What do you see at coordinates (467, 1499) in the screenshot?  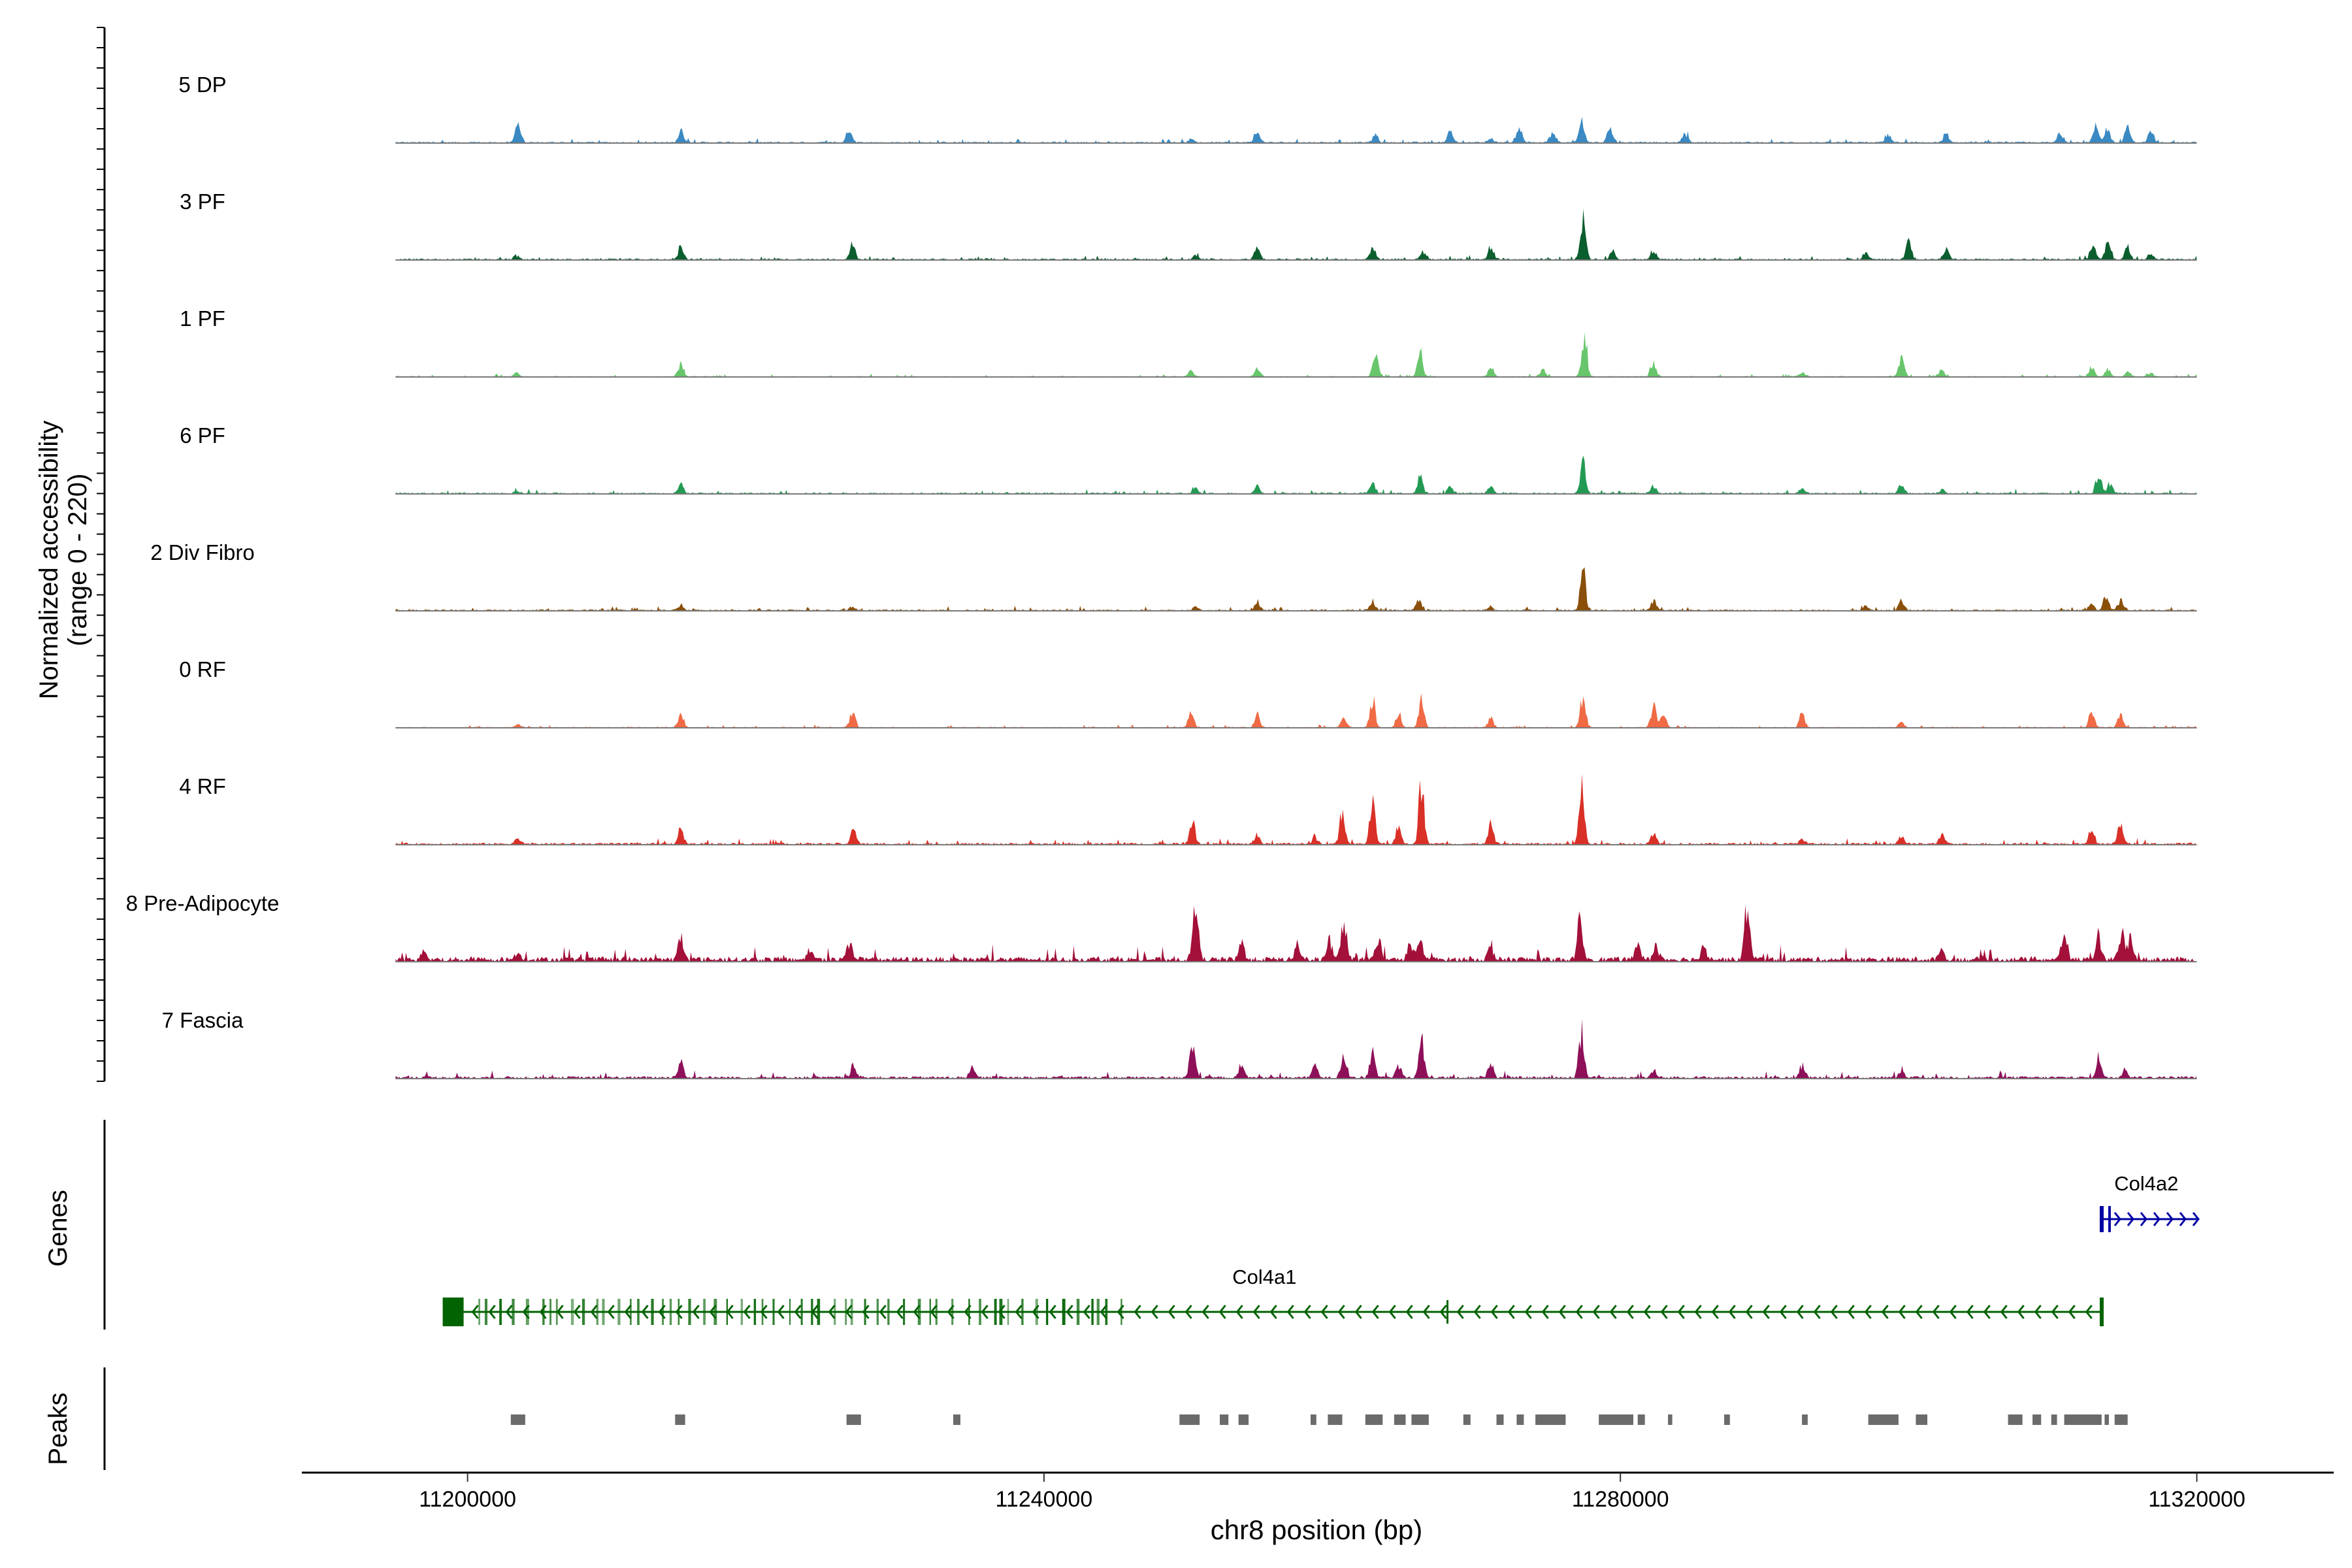 I see `x-tick-label: 11200000` at bounding box center [467, 1499].